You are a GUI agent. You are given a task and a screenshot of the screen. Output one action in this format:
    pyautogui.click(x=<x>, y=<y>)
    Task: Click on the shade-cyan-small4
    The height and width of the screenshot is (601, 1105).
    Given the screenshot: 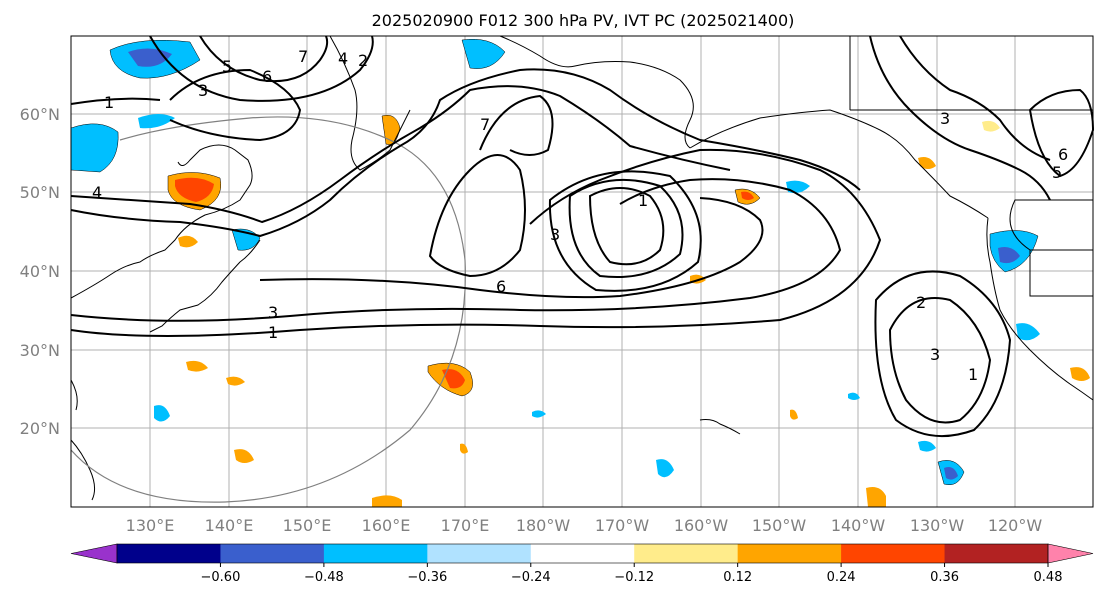 What is the action you would take?
    pyautogui.click(x=927, y=446)
    